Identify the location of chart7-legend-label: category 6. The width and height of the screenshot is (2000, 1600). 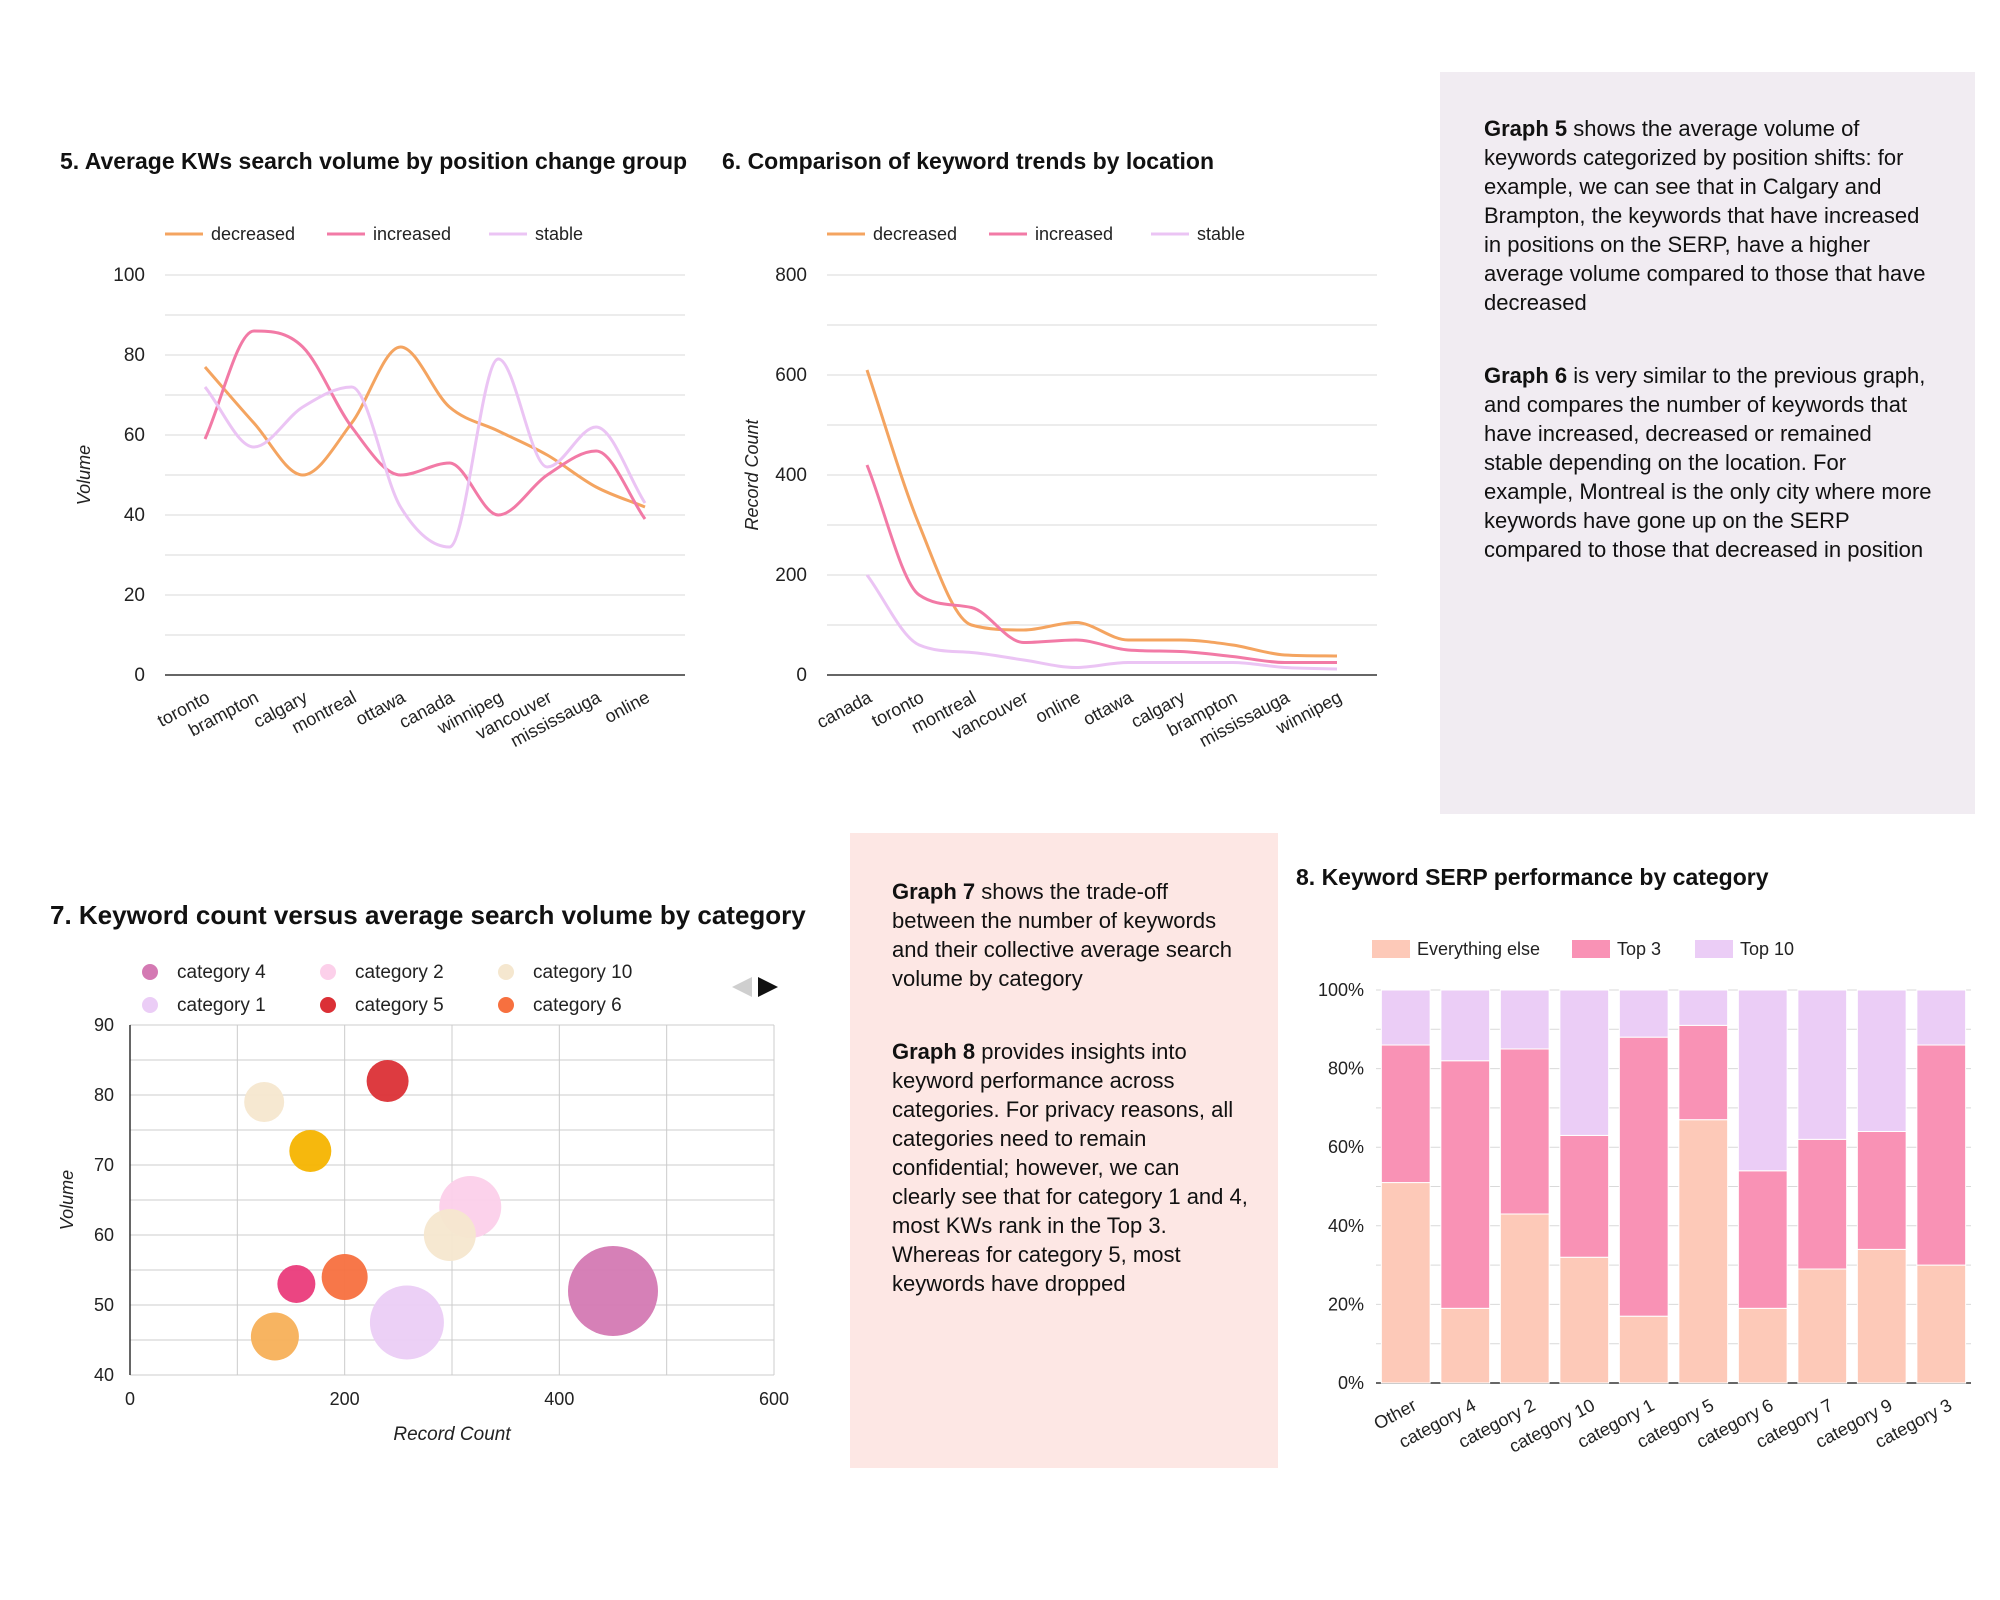
(577, 1005).